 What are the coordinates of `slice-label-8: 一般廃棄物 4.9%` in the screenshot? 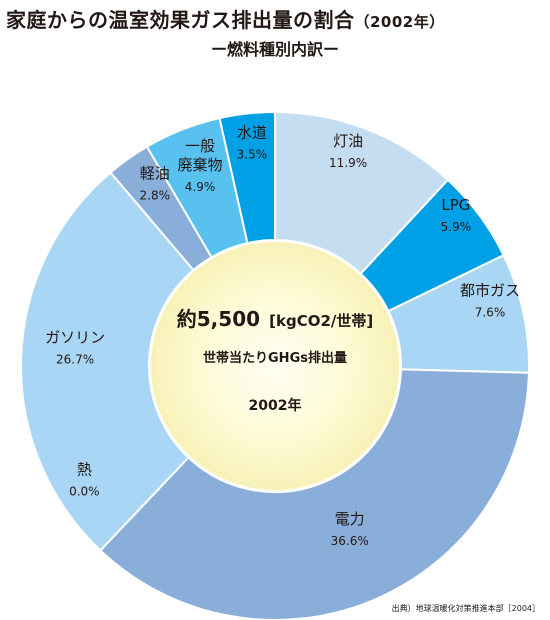 It's located at (200, 165).